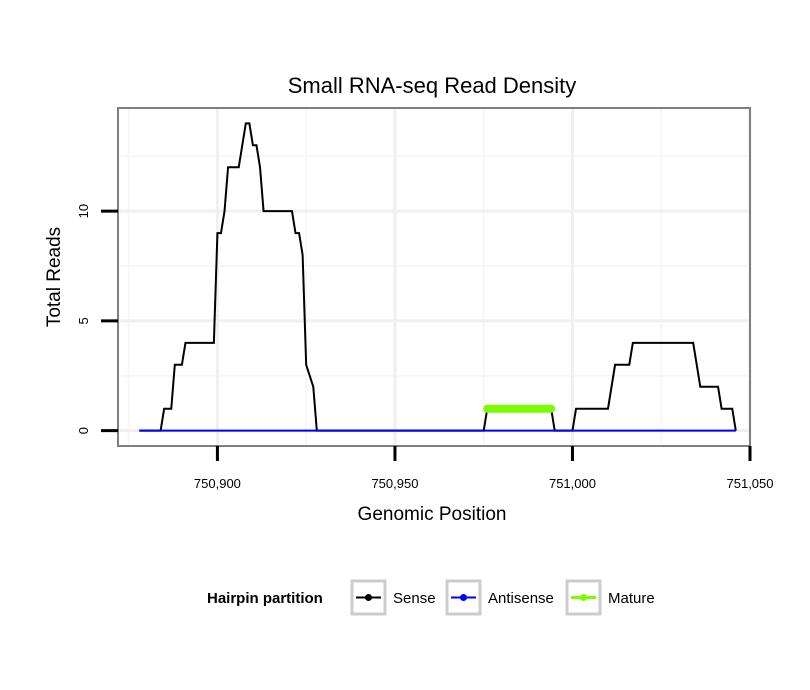 The height and width of the screenshot is (690, 810). I want to click on y-tick-label: 10, so click(83, 211).